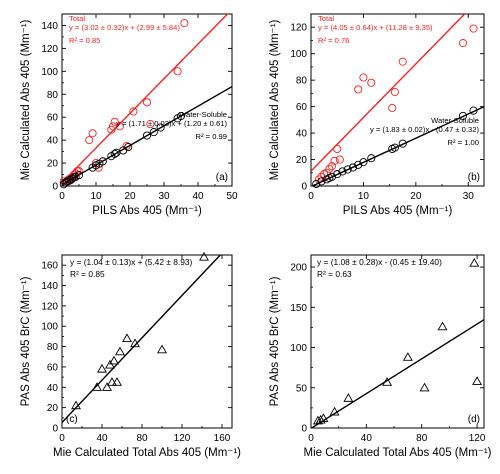 This screenshot has width=500, height=474. I want to click on y-tick-label: 140, so click(49, 26).